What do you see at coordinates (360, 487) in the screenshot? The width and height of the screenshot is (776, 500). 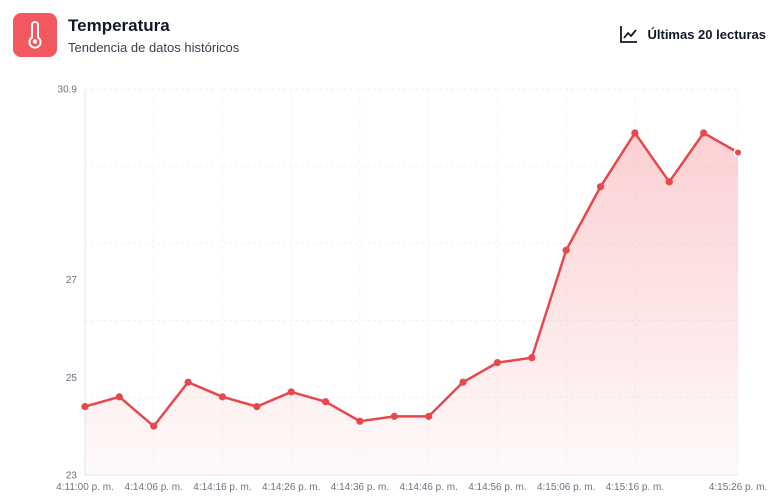 I see `x-tick-label: 4:14:36 p. m.` at bounding box center [360, 487].